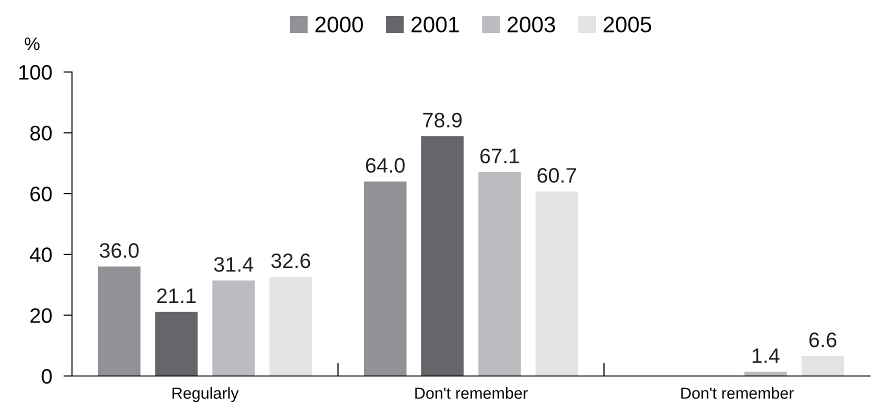  What do you see at coordinates (41, 133) in the screenshot?
I see `y-tick-label: 80` at bounding box center [41, 133].